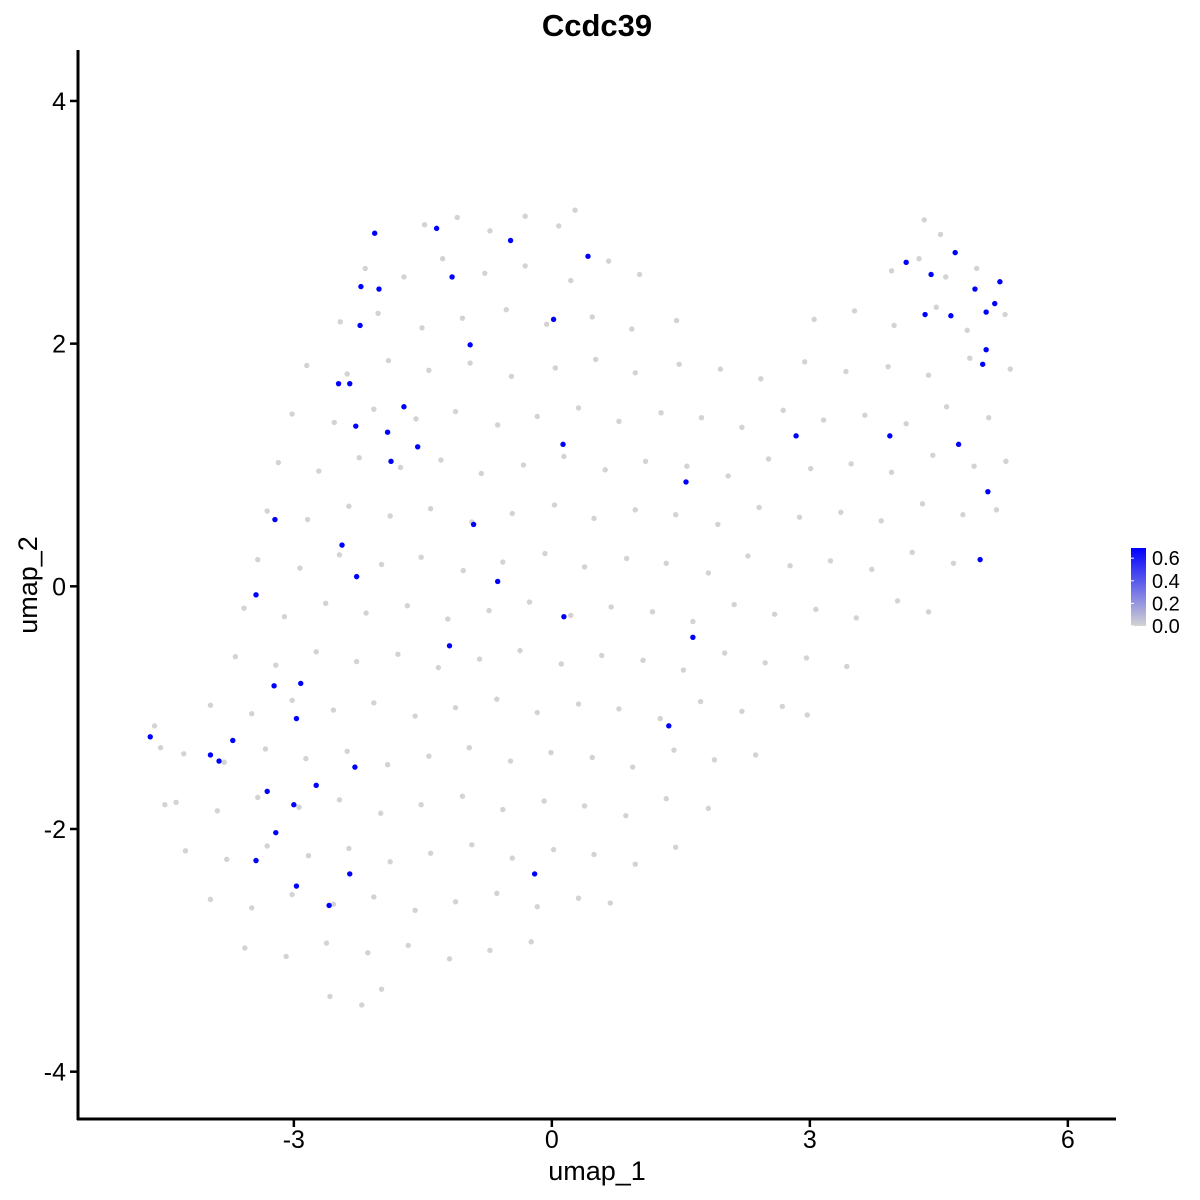 The height and width of the screenshot is (1200, 1200). What do you see at coordinates (597, 1171) in the screenshot?
I see `x-axis-title: umap_1` at bounding box center [597, 1171].